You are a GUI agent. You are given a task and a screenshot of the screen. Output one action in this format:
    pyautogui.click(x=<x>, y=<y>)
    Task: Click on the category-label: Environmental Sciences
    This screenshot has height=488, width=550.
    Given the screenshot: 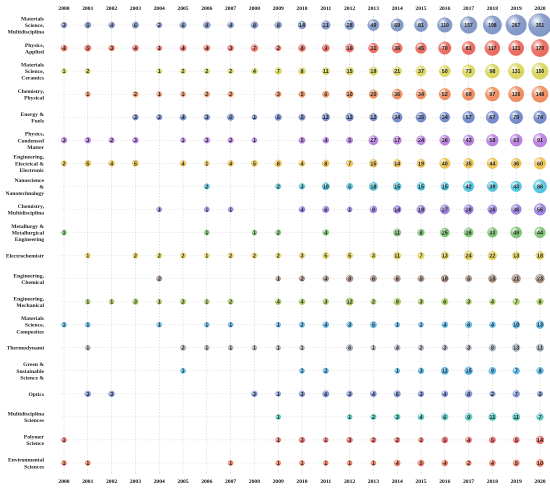 What is the action you would take?
    pyautogui.click(x=26, y=464)
    